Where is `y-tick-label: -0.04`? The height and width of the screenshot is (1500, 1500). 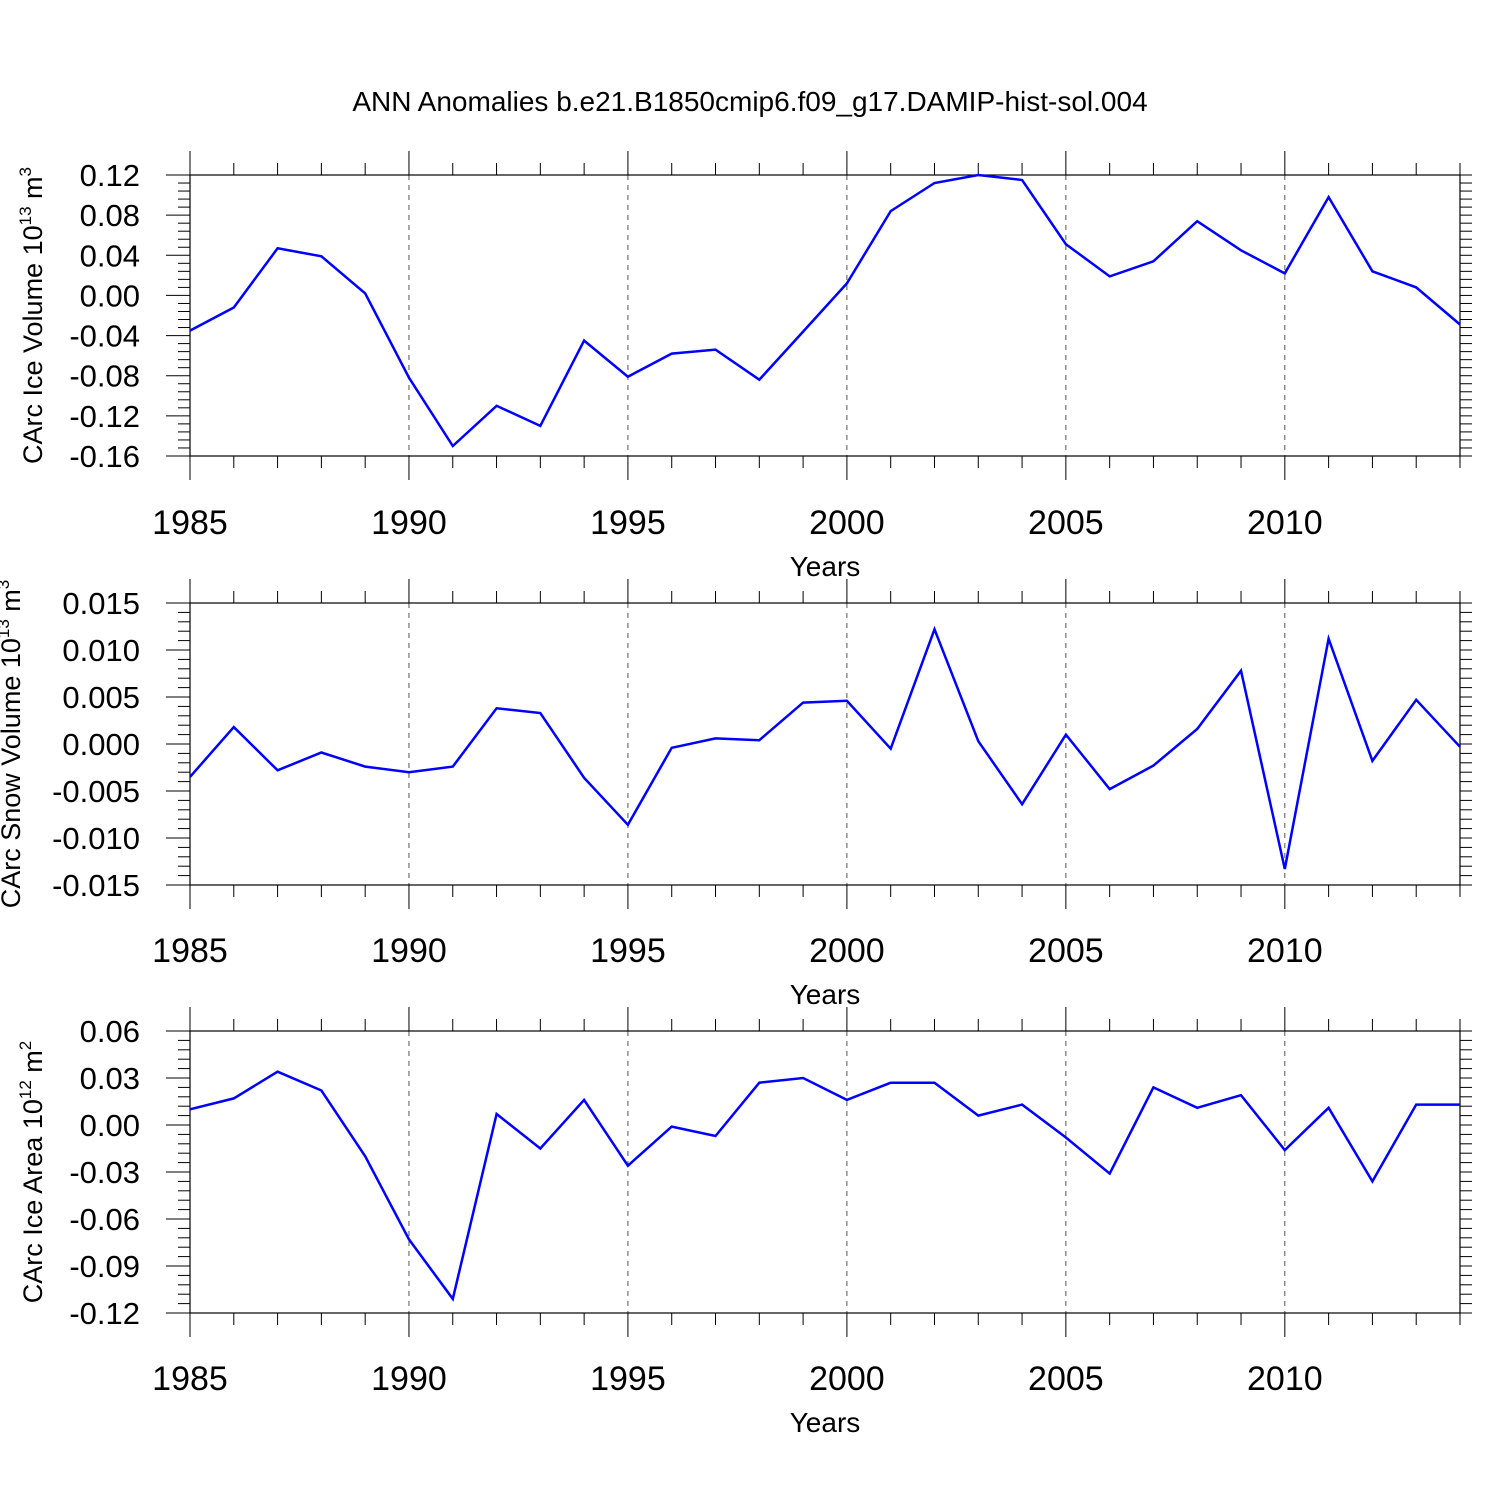 y-tick-label: -0.04 is located at coordinates (104, 336).